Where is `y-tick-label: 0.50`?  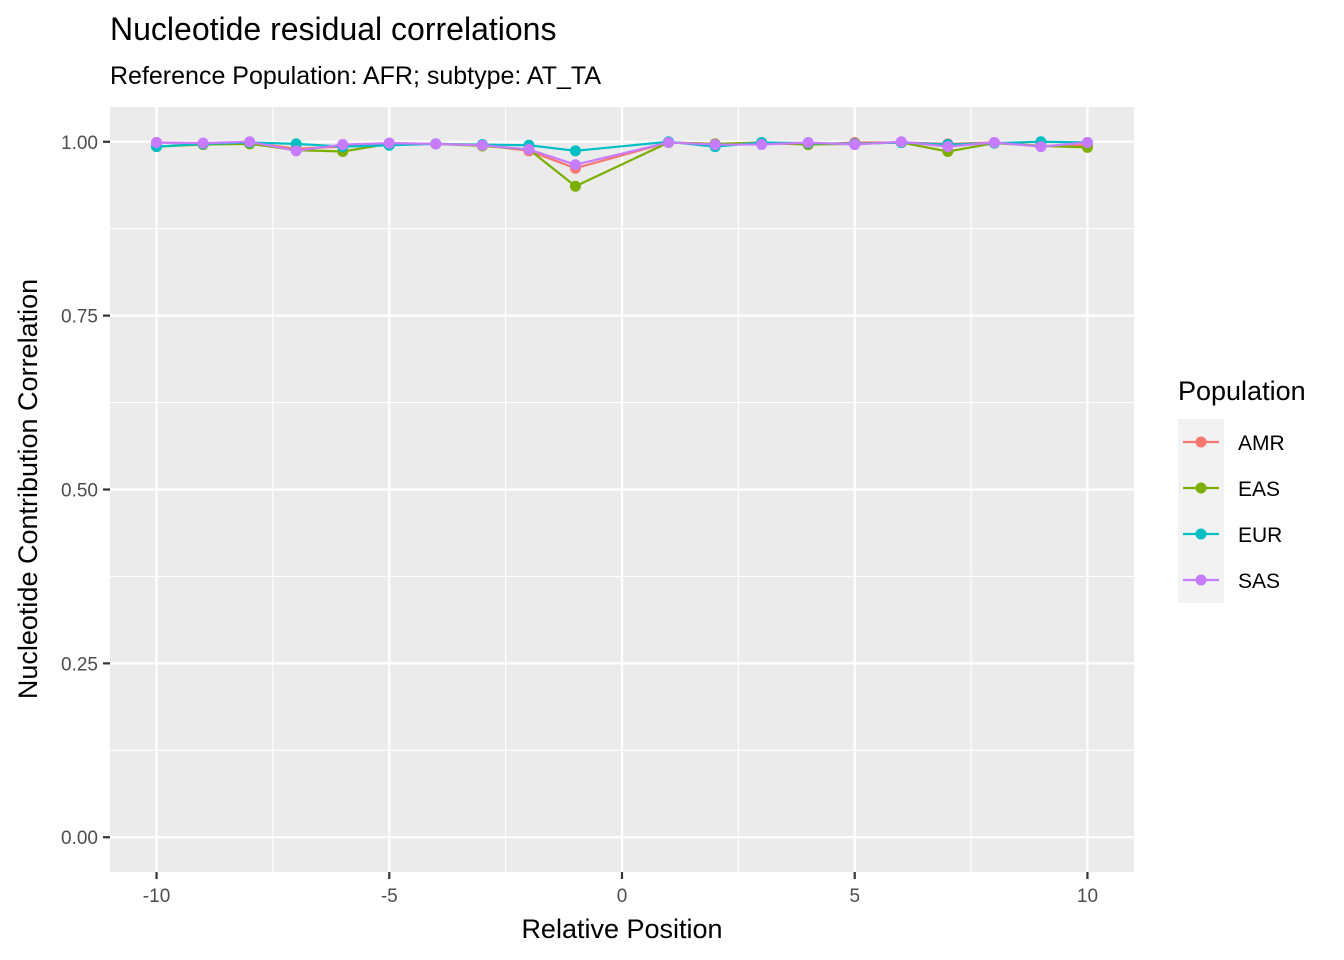
y-tick-label: 0.50 is located at coordinates (79, 491).